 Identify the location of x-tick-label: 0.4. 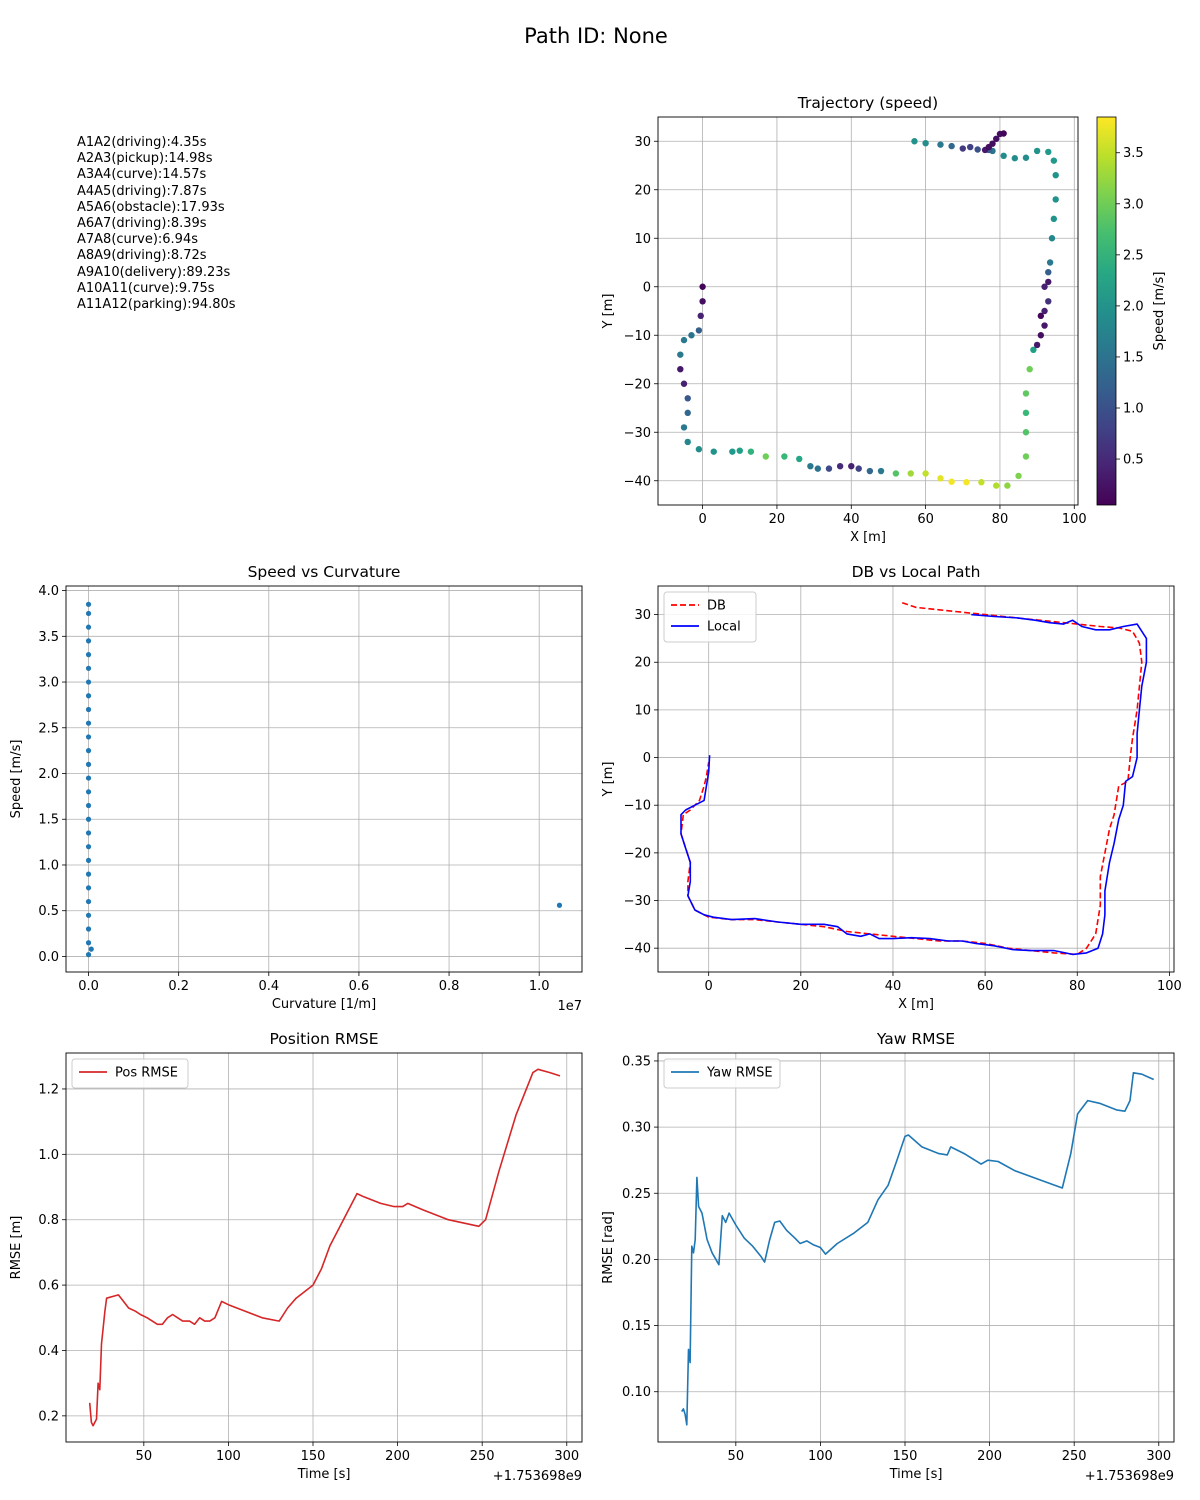
(268, 986).